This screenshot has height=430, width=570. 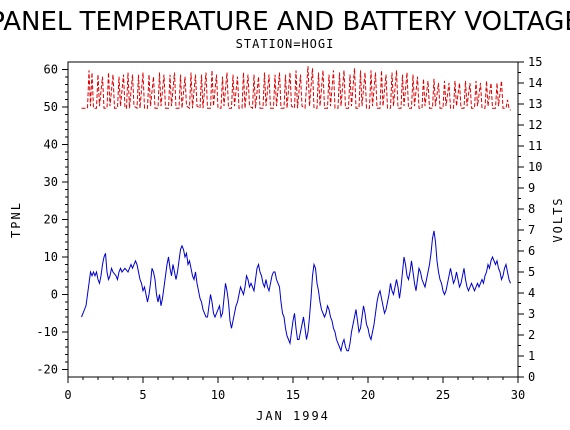 What do you see at coordinates (47, 332) in the screenshot?
I see `y-left-tick-label: -10` at bounding box center [47, 332].